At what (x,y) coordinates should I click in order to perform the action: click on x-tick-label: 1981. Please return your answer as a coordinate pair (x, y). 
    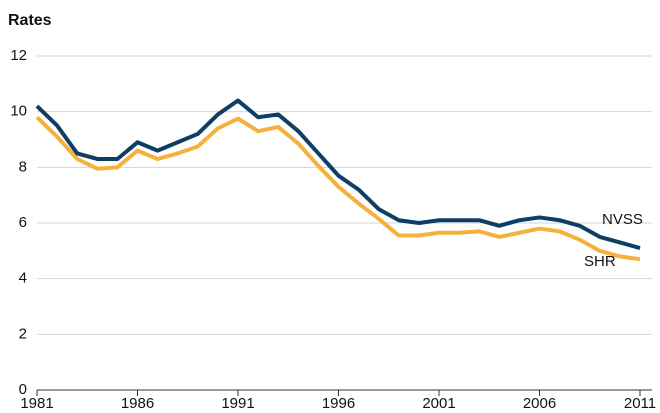
    Looking at the image, I should click on (36, 403).